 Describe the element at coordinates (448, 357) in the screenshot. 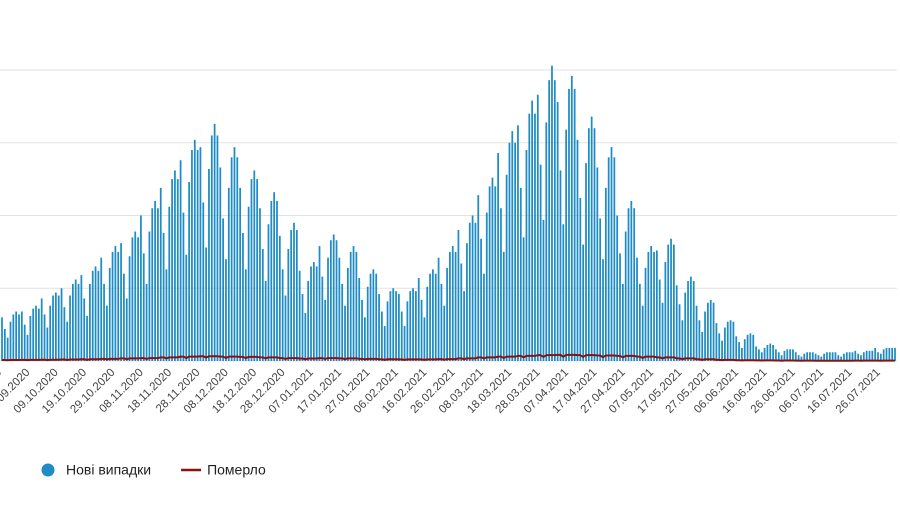

I see `line` at that location.